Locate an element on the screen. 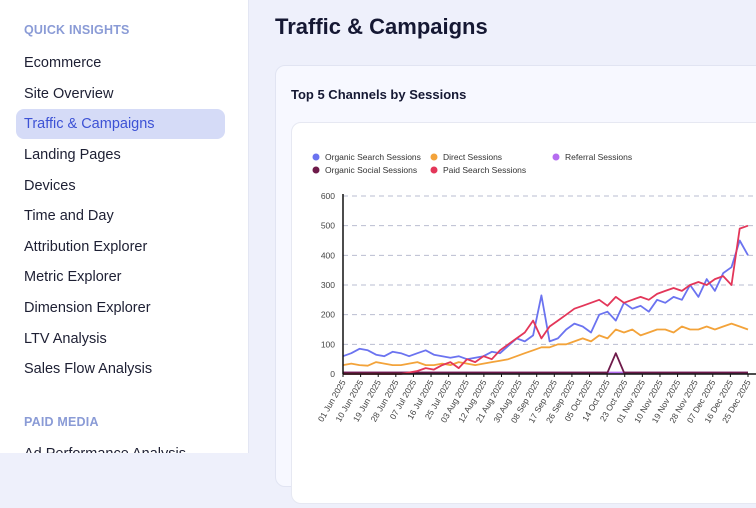  sidebar-item-devices: Devices is located at coordinates (50, 186).